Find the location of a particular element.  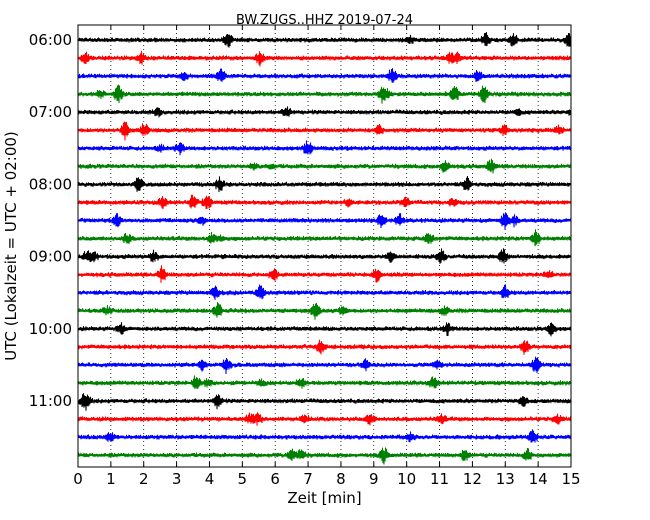

x-tick-label: 14 is located at coordinates (538, 479).